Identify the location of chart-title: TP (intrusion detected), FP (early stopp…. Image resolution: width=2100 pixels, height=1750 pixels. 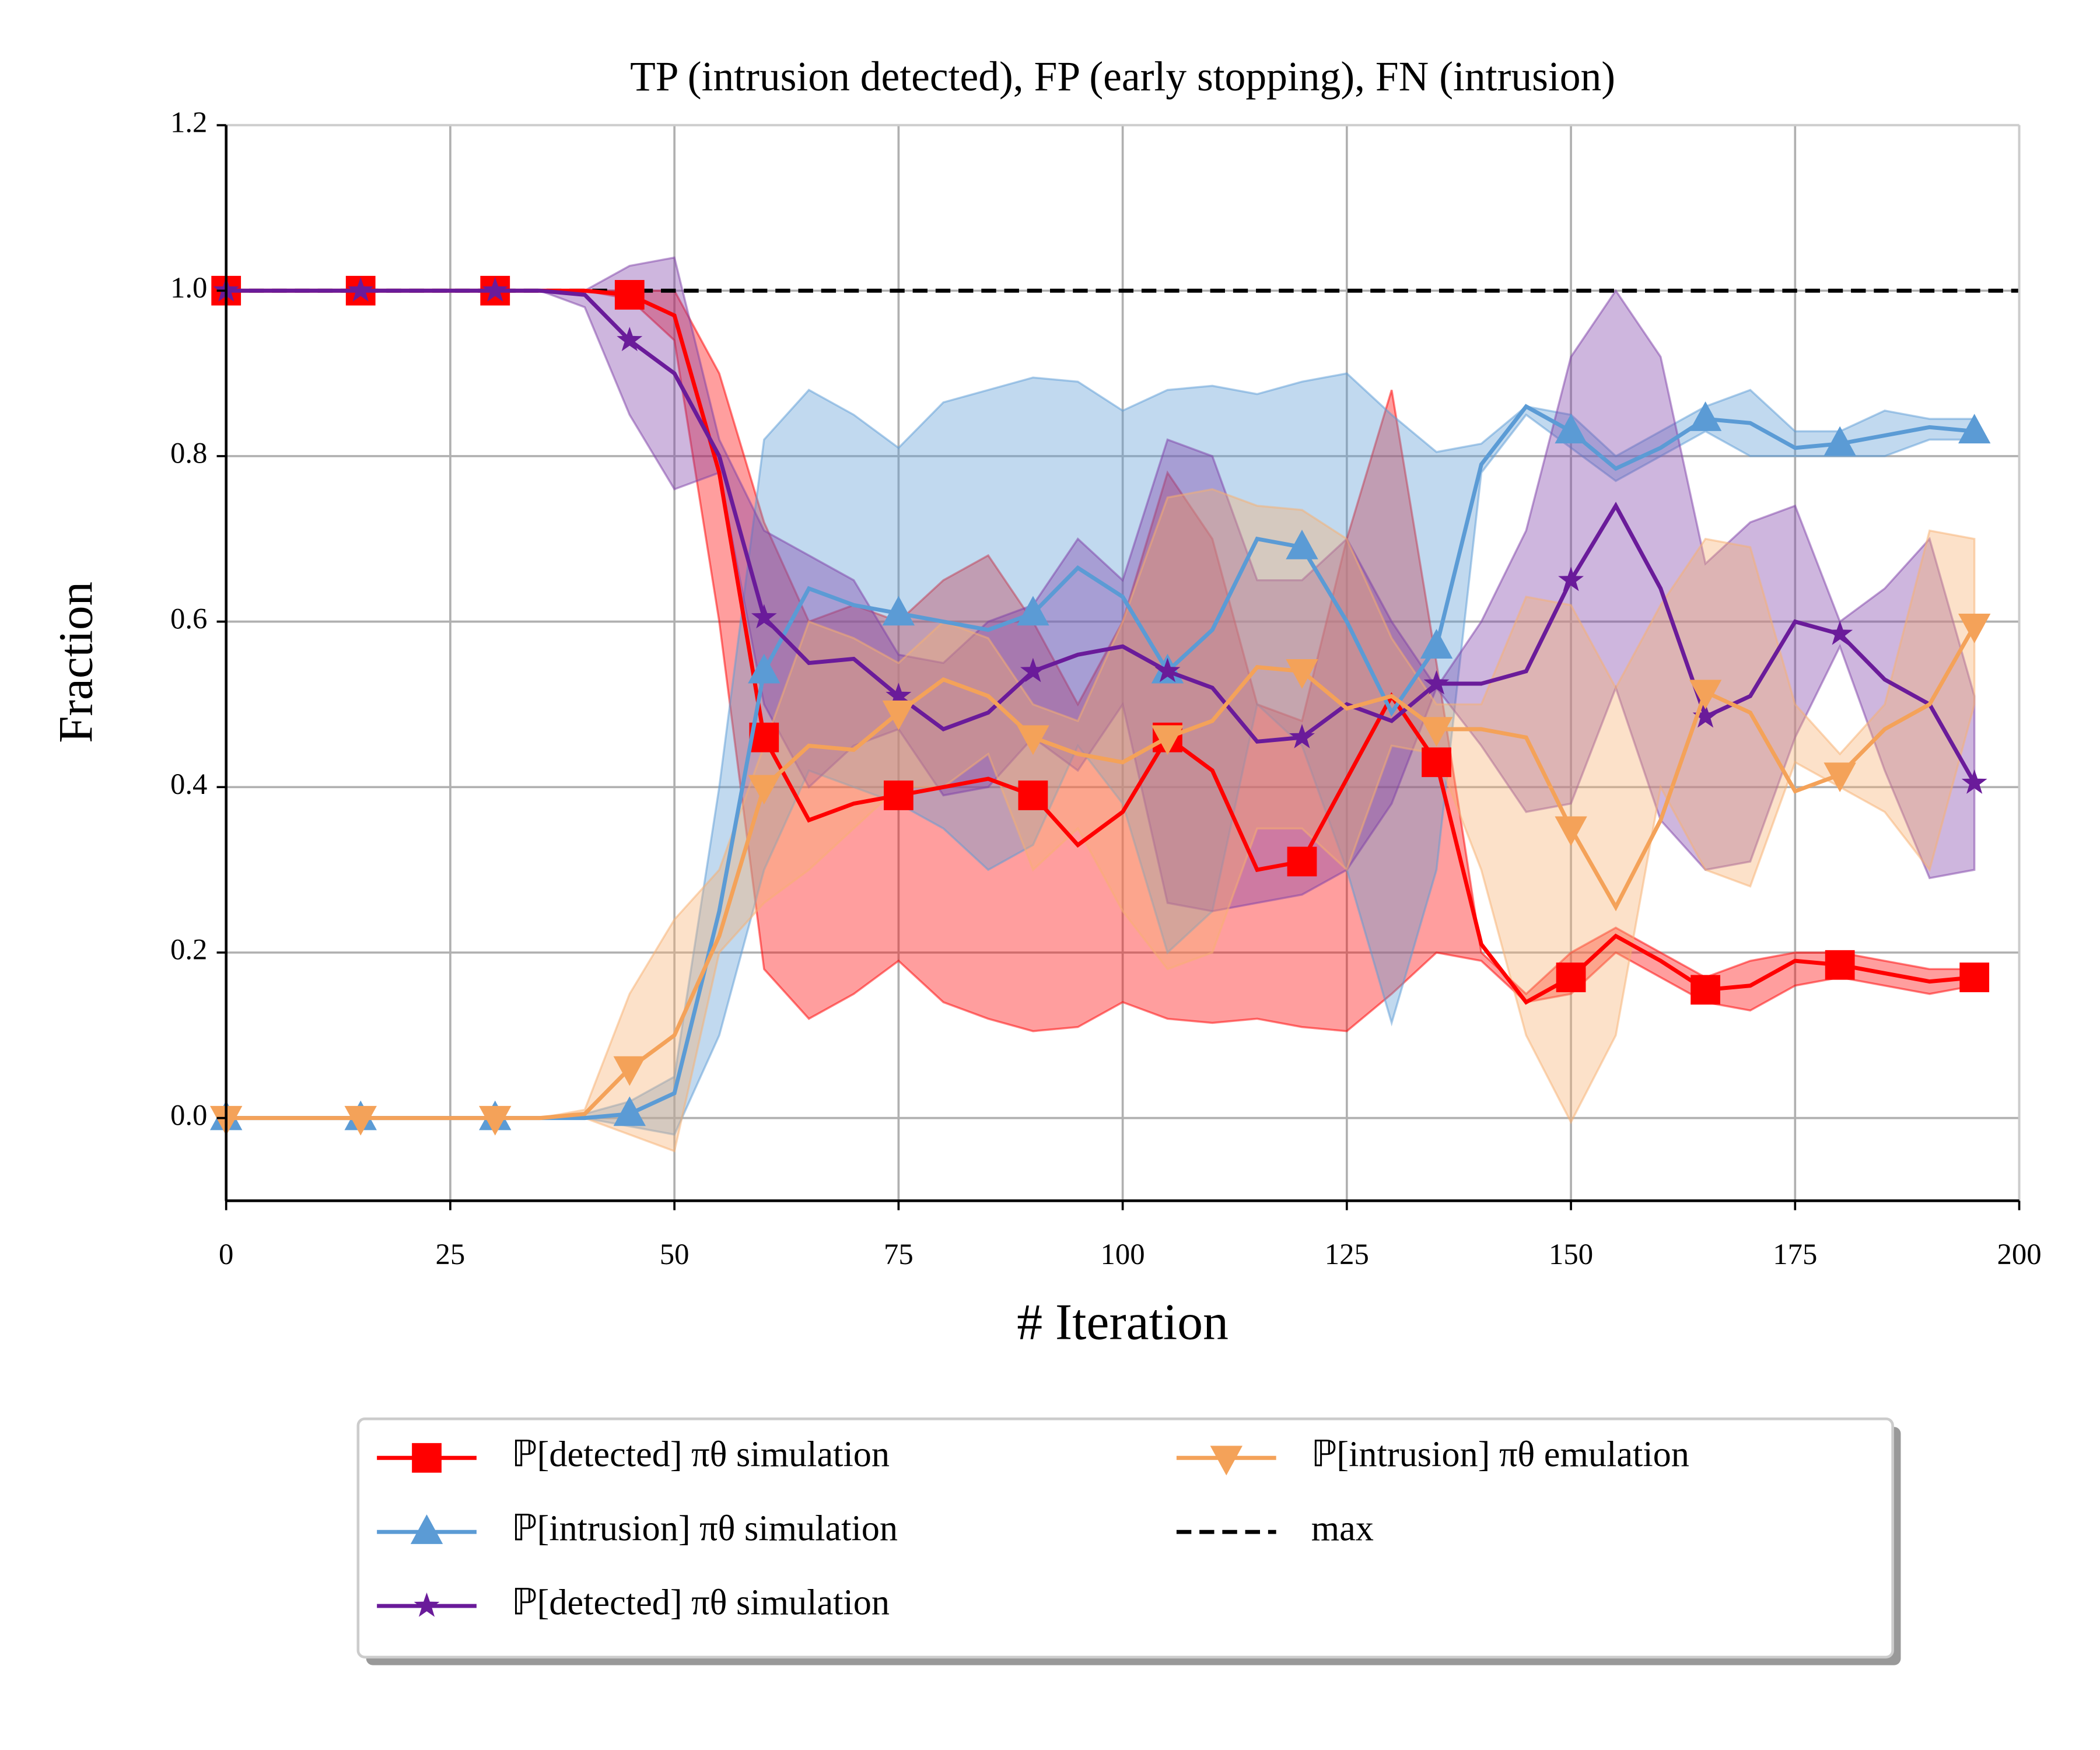
(1122, 77).